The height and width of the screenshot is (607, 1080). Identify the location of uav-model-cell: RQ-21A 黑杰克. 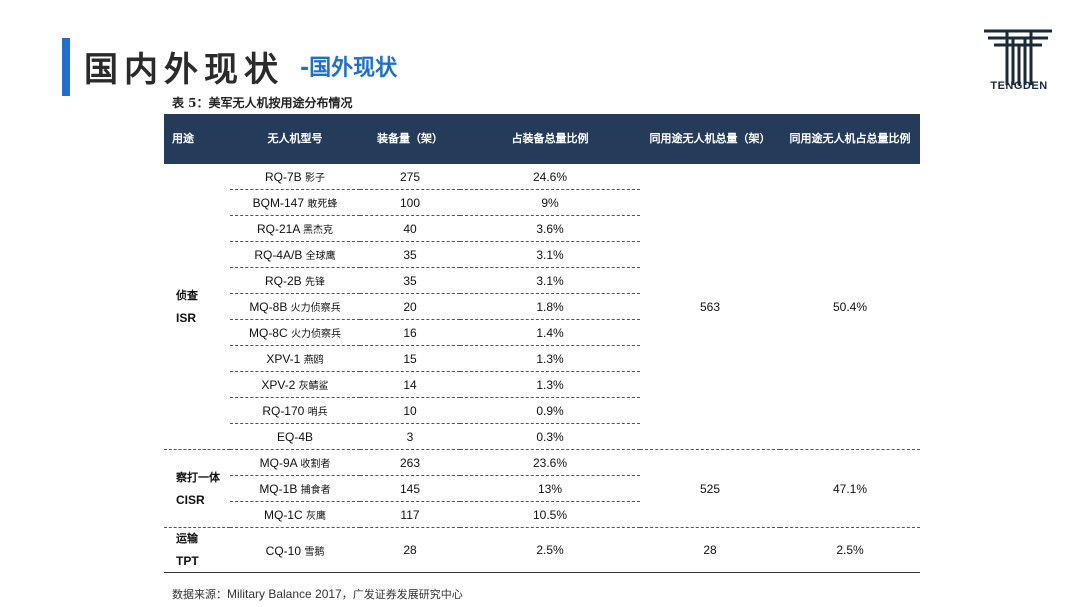
(295, 228).